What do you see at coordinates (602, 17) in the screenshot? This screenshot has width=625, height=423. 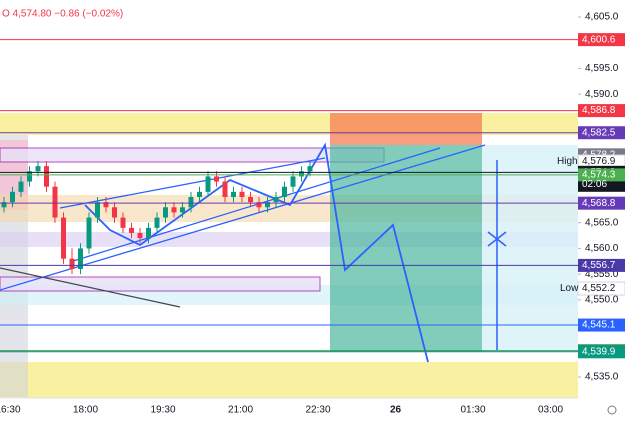 I see `y-tick-label: 4,605.0` at bounding box center [602, 17].